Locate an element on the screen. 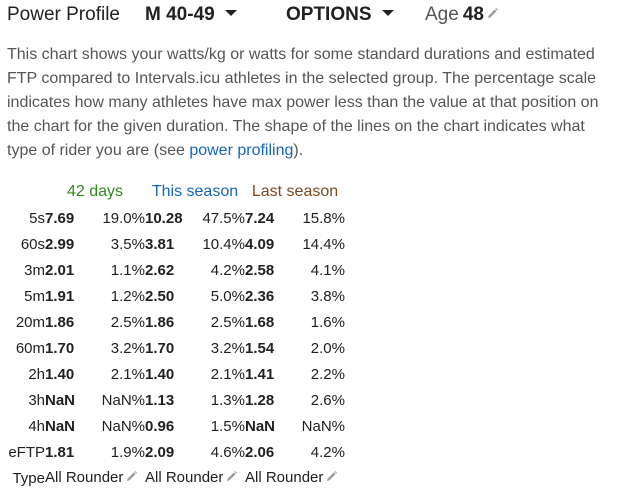 The height and width of the screenshot is (499, 621). type-label: Type is located at coordinates (28, 478).